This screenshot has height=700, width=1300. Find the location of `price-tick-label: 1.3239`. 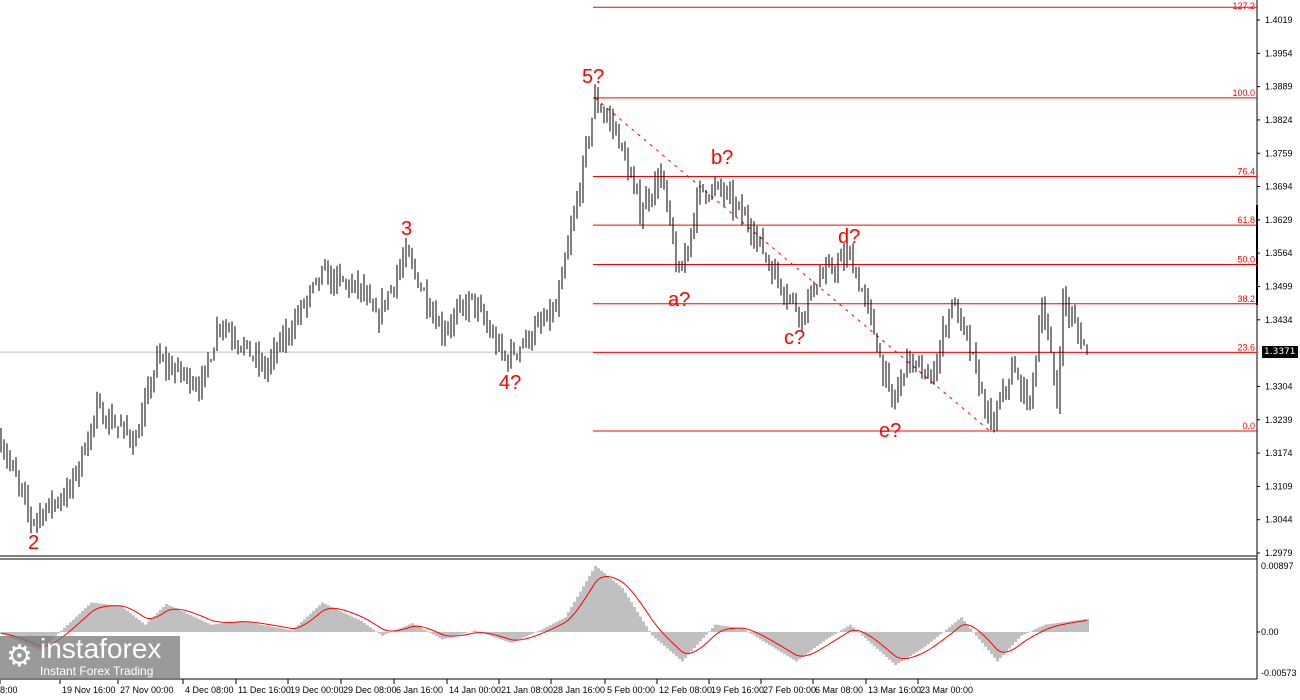

price-tick-label: 1.3239 is located at coordinates (1279, 420).